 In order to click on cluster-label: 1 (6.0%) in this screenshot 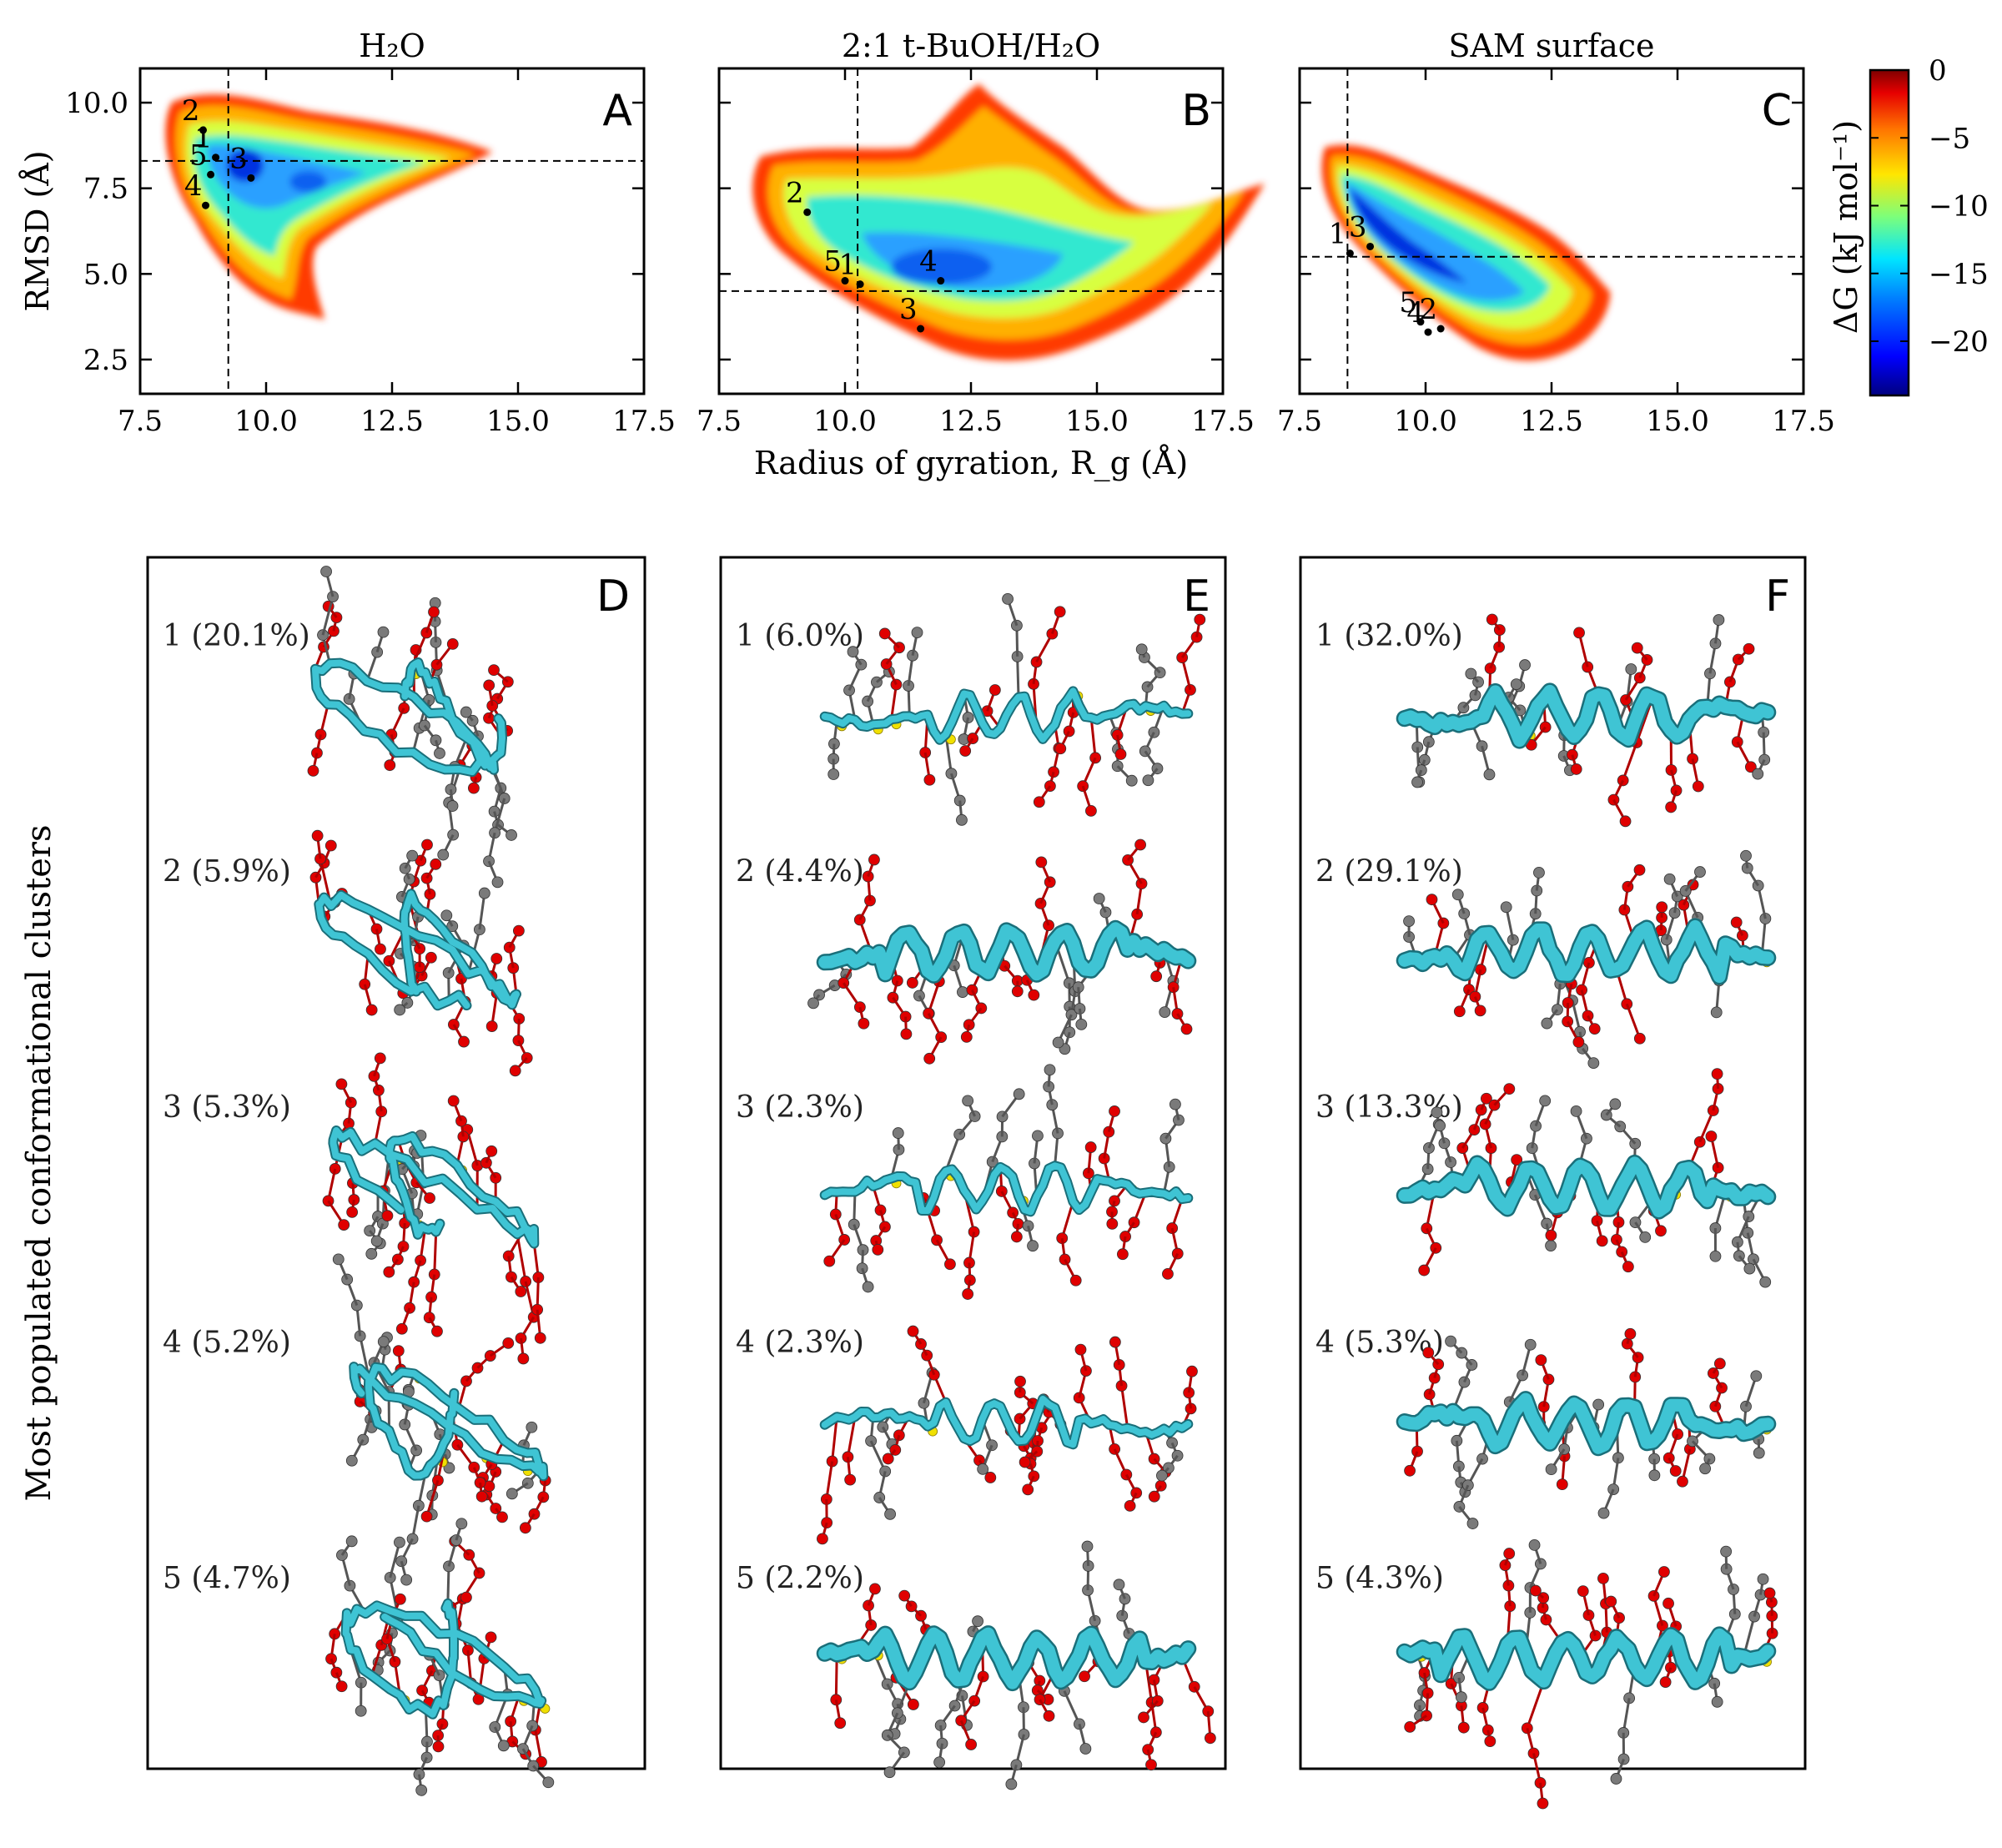, I will do `click(800, 636)`.